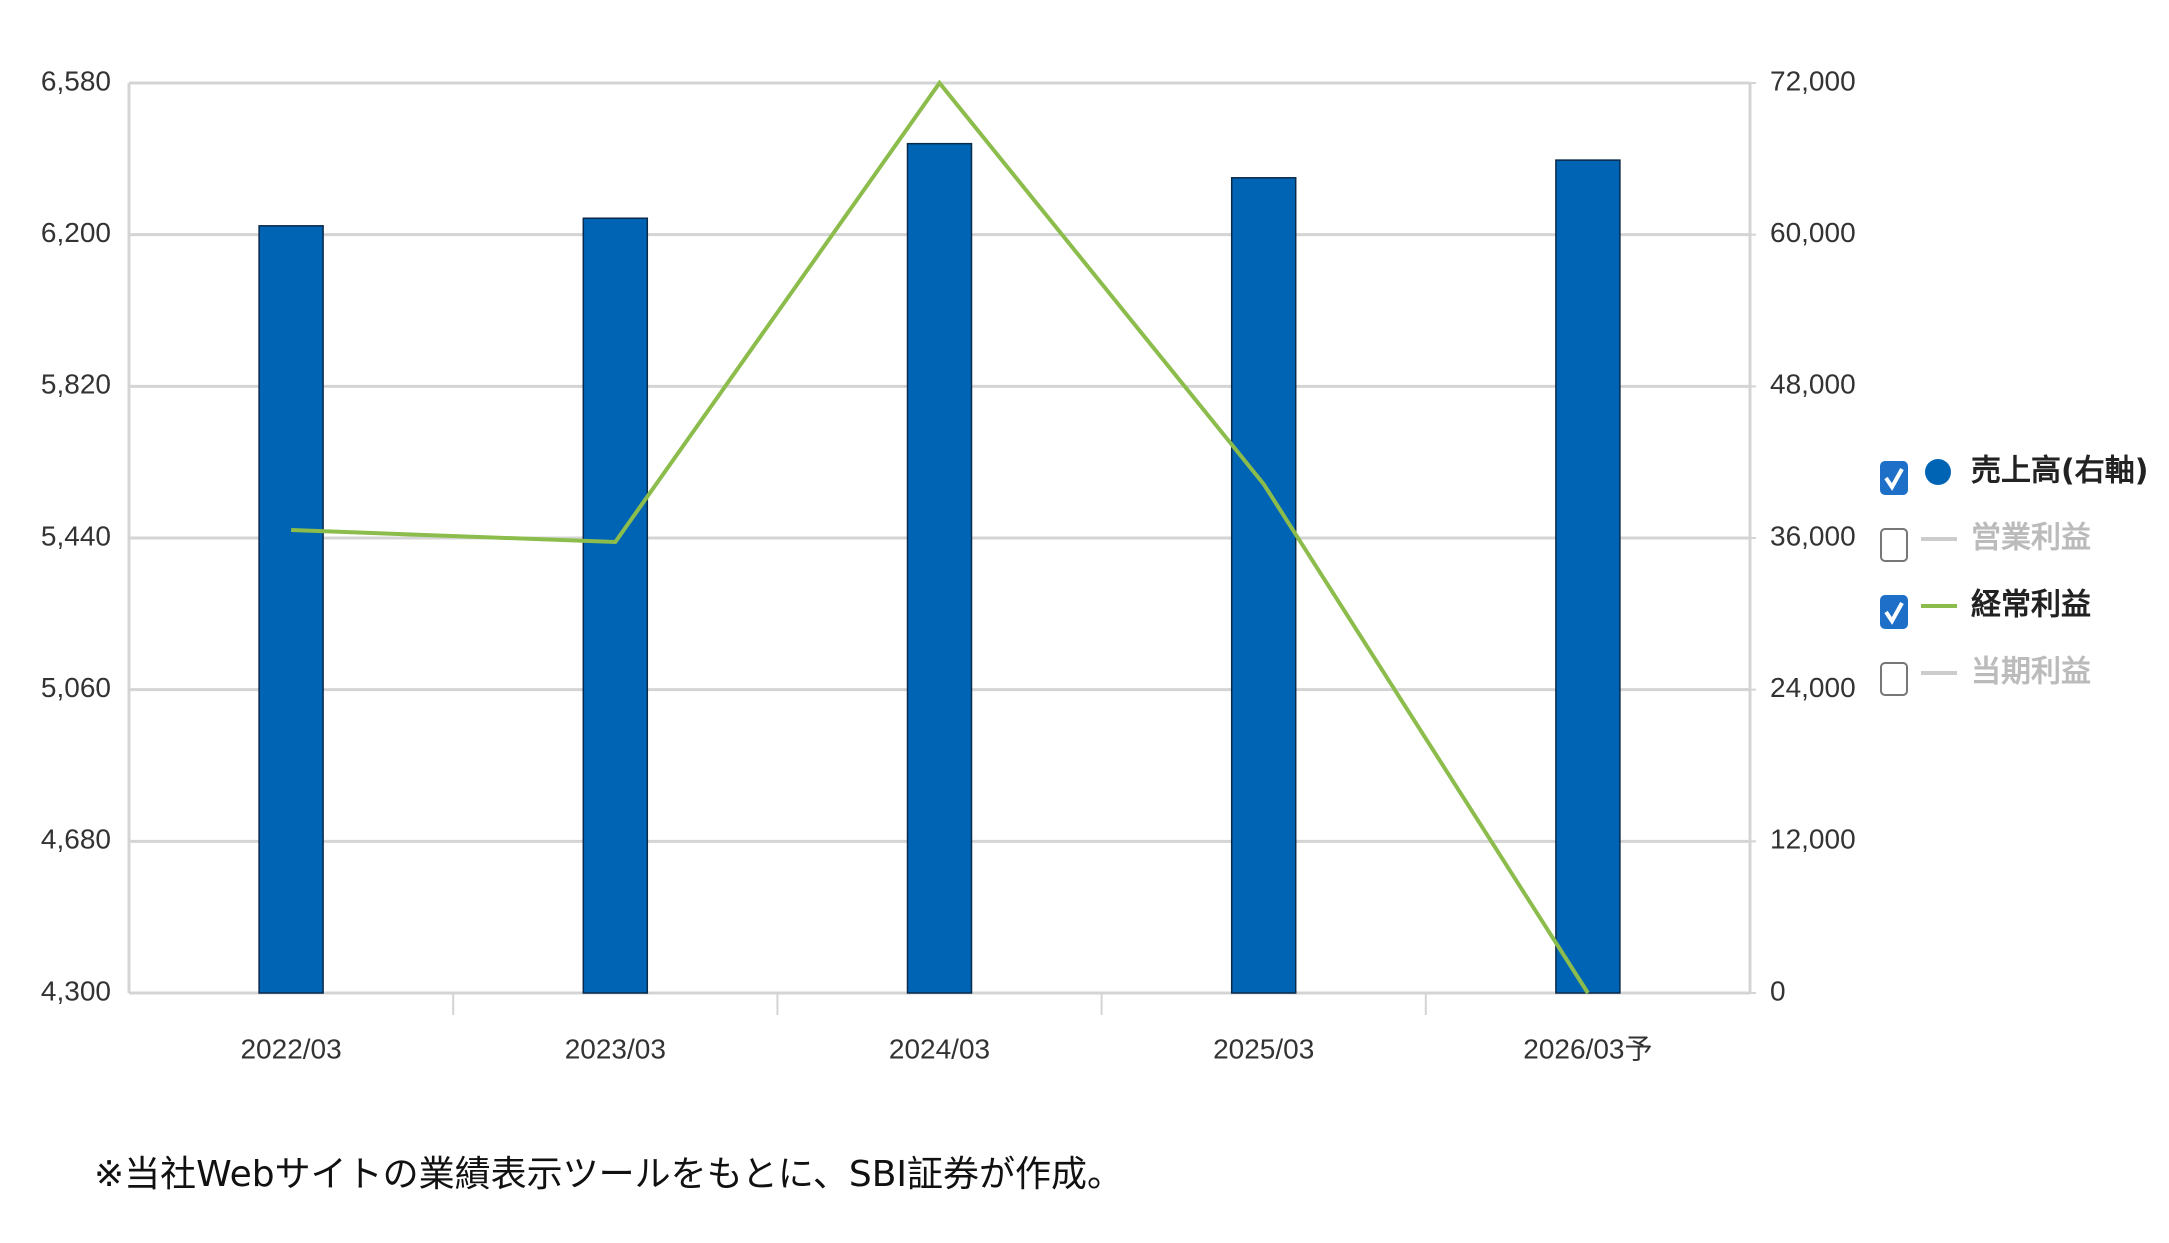  Describe the element at coordinates (939, 1048) in the screenshot. I see `x-tick-label: 2024/03` at that location.